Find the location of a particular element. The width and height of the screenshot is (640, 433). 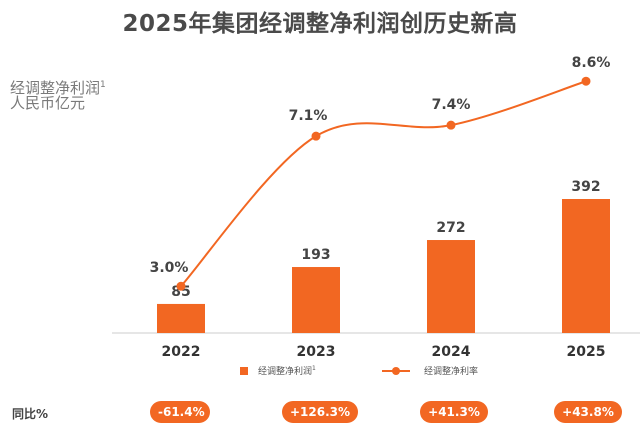

yoy-badge-2024: +41.3% is located at coordinates (454, 412).